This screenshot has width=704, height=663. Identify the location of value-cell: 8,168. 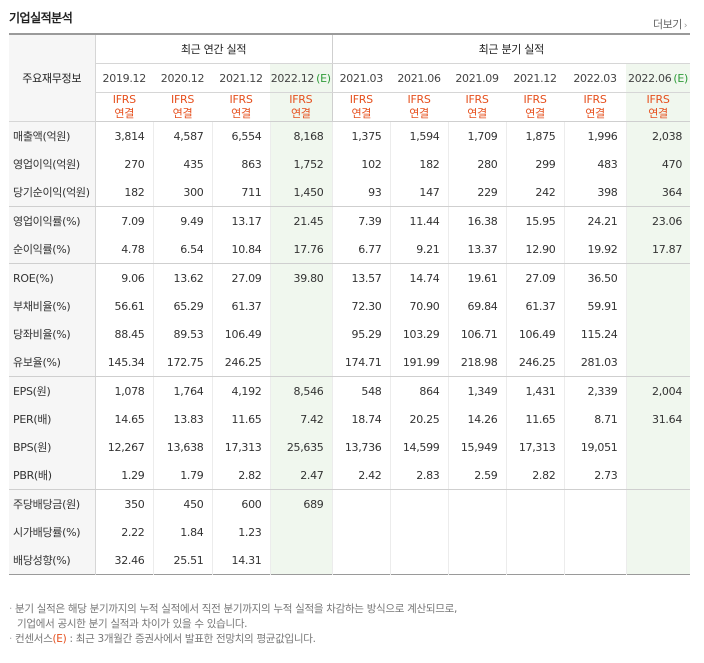
(301, 135).